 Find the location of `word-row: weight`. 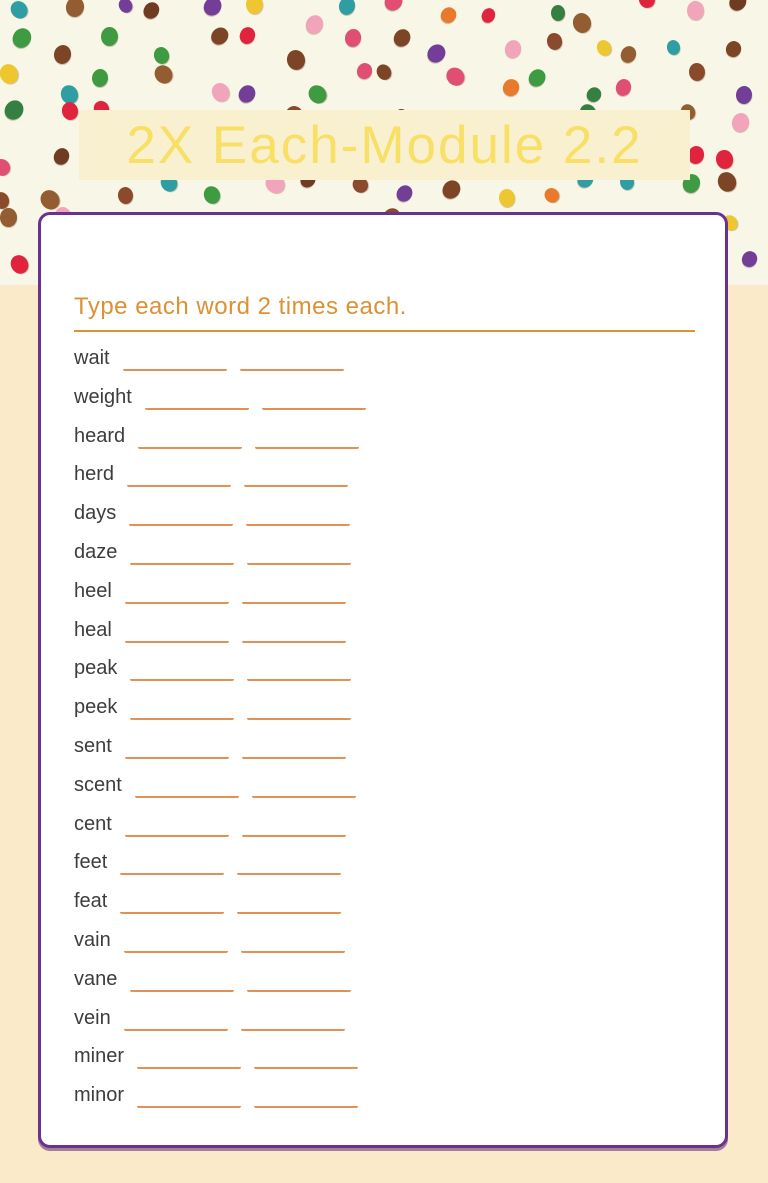

word-row: weight is located at coordinates (384, 405).